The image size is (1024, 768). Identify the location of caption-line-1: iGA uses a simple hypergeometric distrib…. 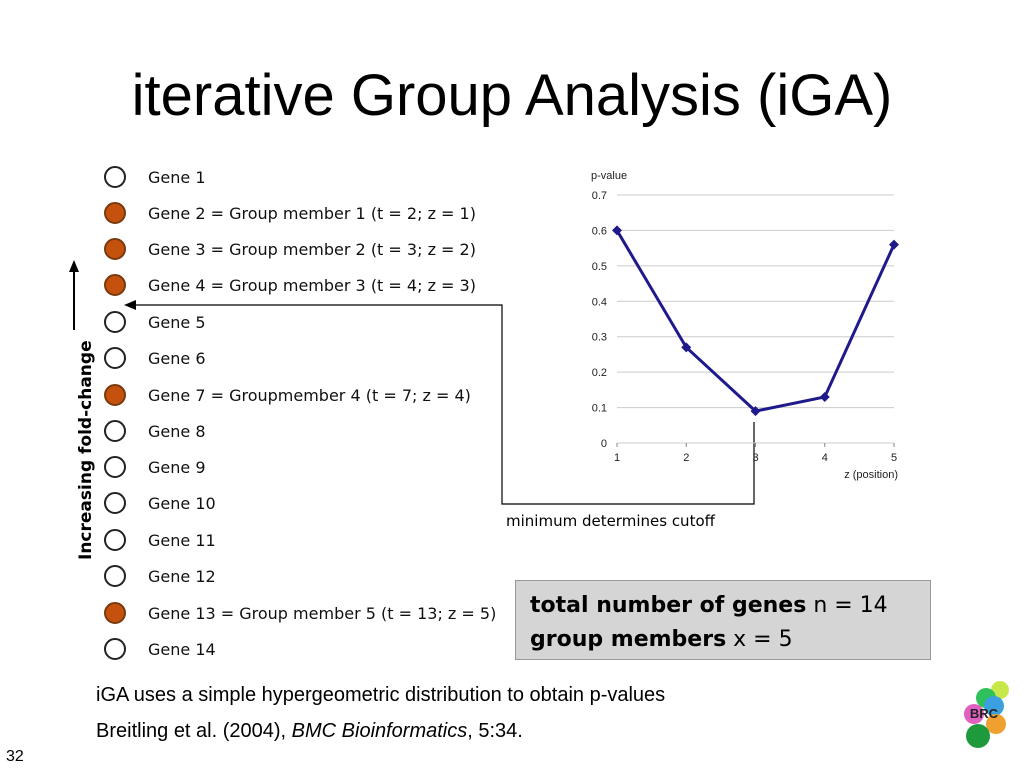
(381, 695).